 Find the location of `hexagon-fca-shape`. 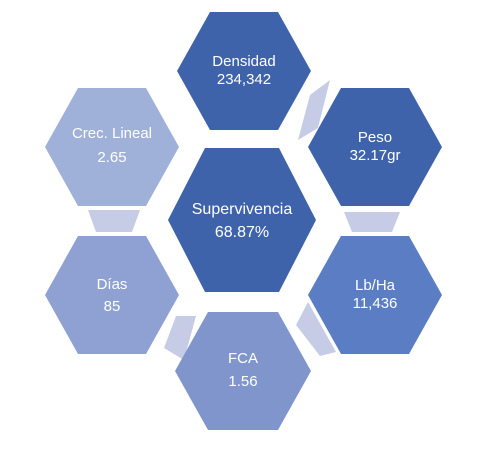

hexagon-fca-shape is located at coordinates (243, 371).